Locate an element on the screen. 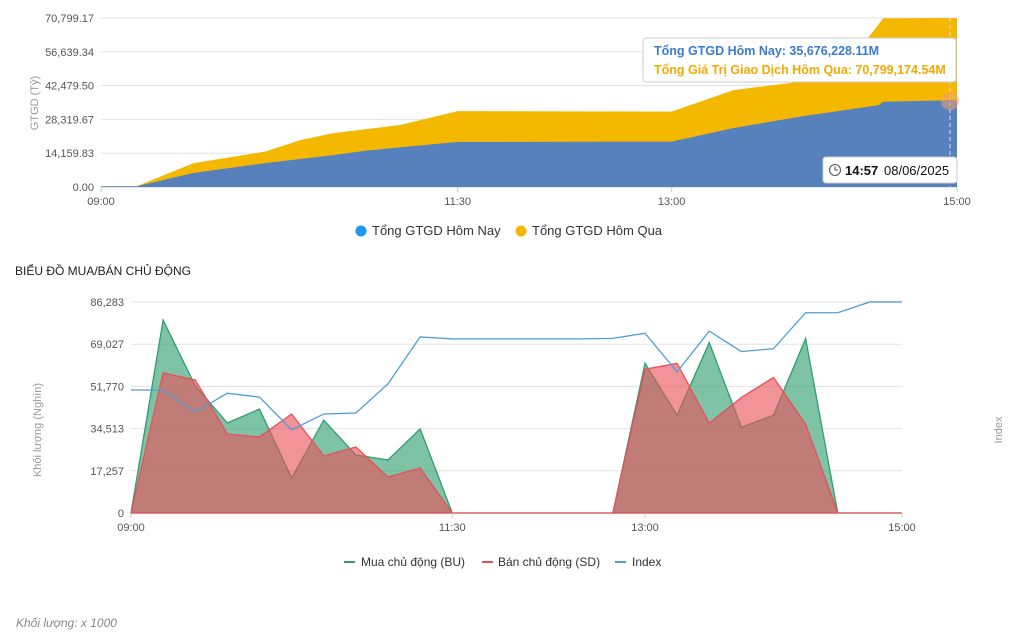  date-value: 08/06/2025 is located at coordinates (916, 170).